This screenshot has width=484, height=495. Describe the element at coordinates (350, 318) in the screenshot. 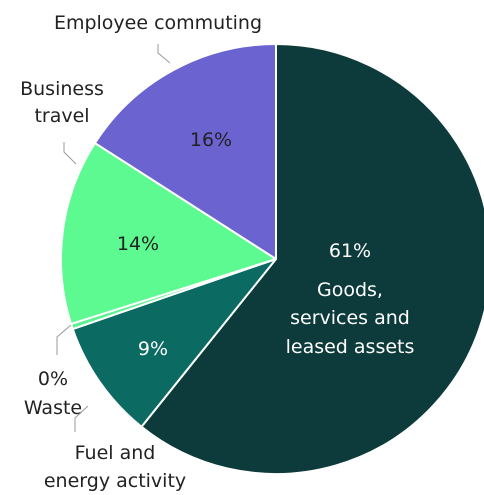

I see `goods-label-line-2: services and` at that location.